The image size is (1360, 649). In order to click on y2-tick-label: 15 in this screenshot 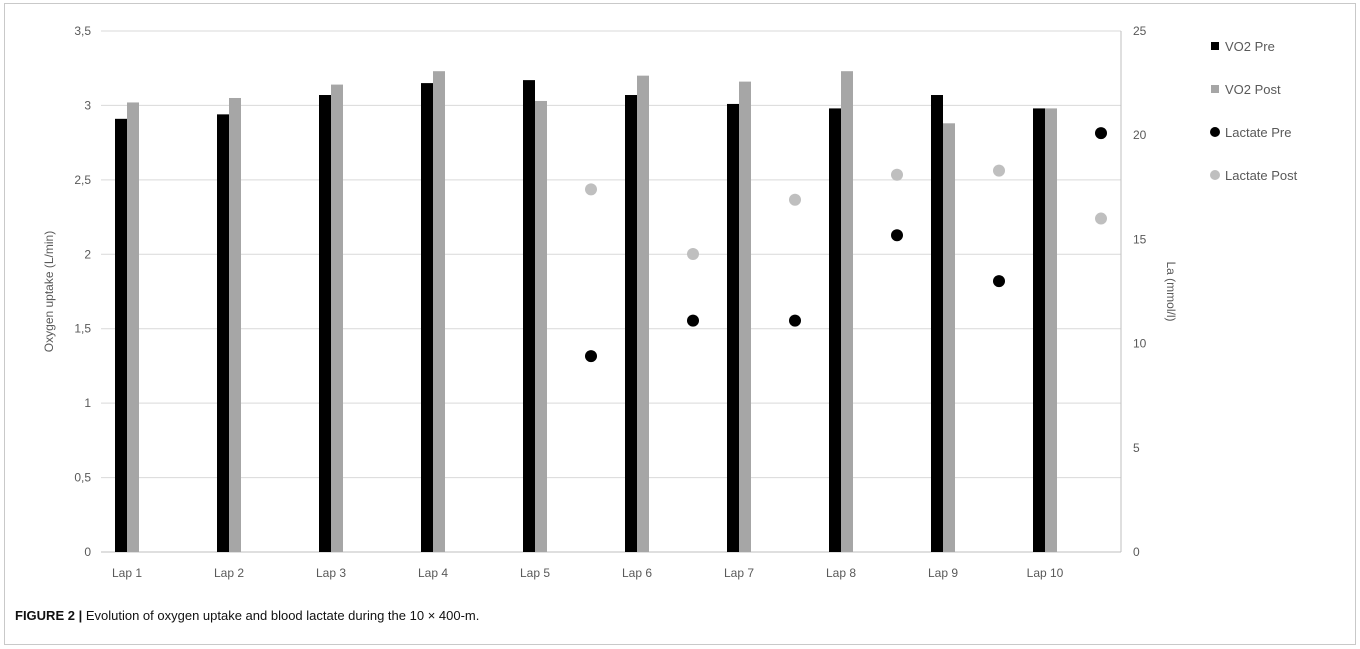, I will do `click(1140, 239)`.